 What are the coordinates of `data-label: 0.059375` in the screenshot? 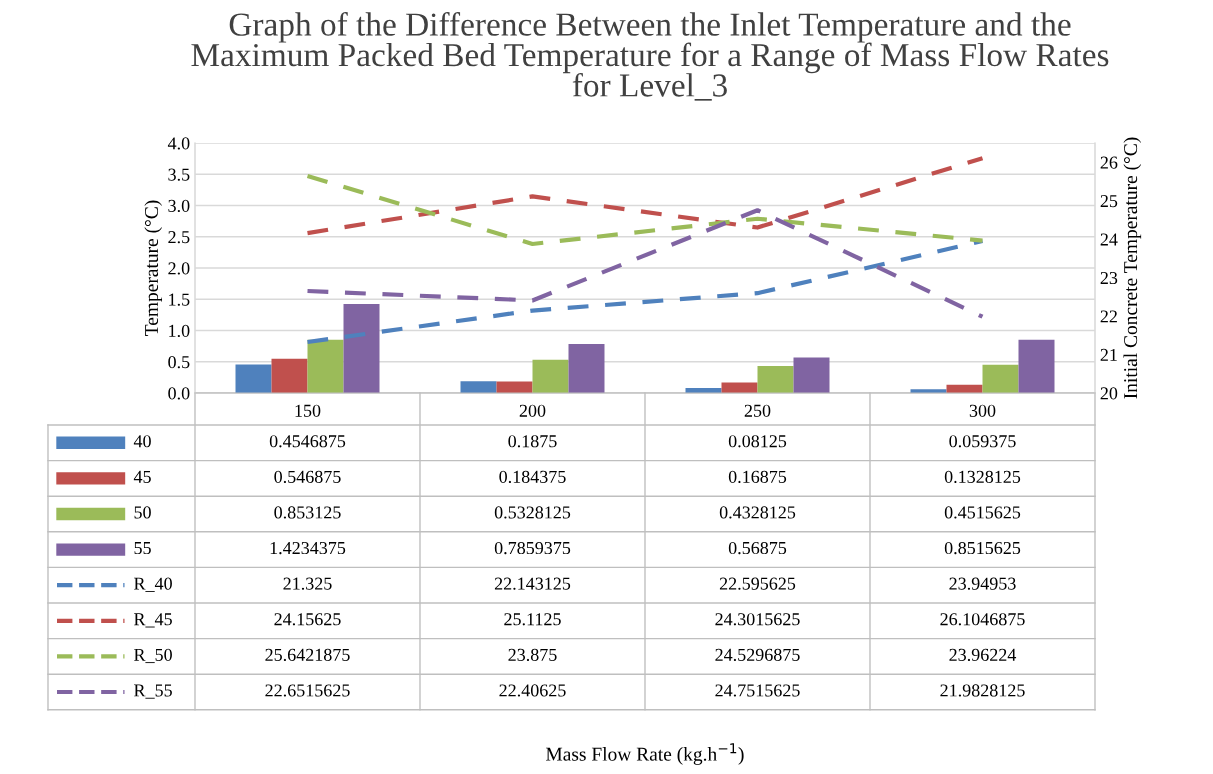 It's located at (982, 441).